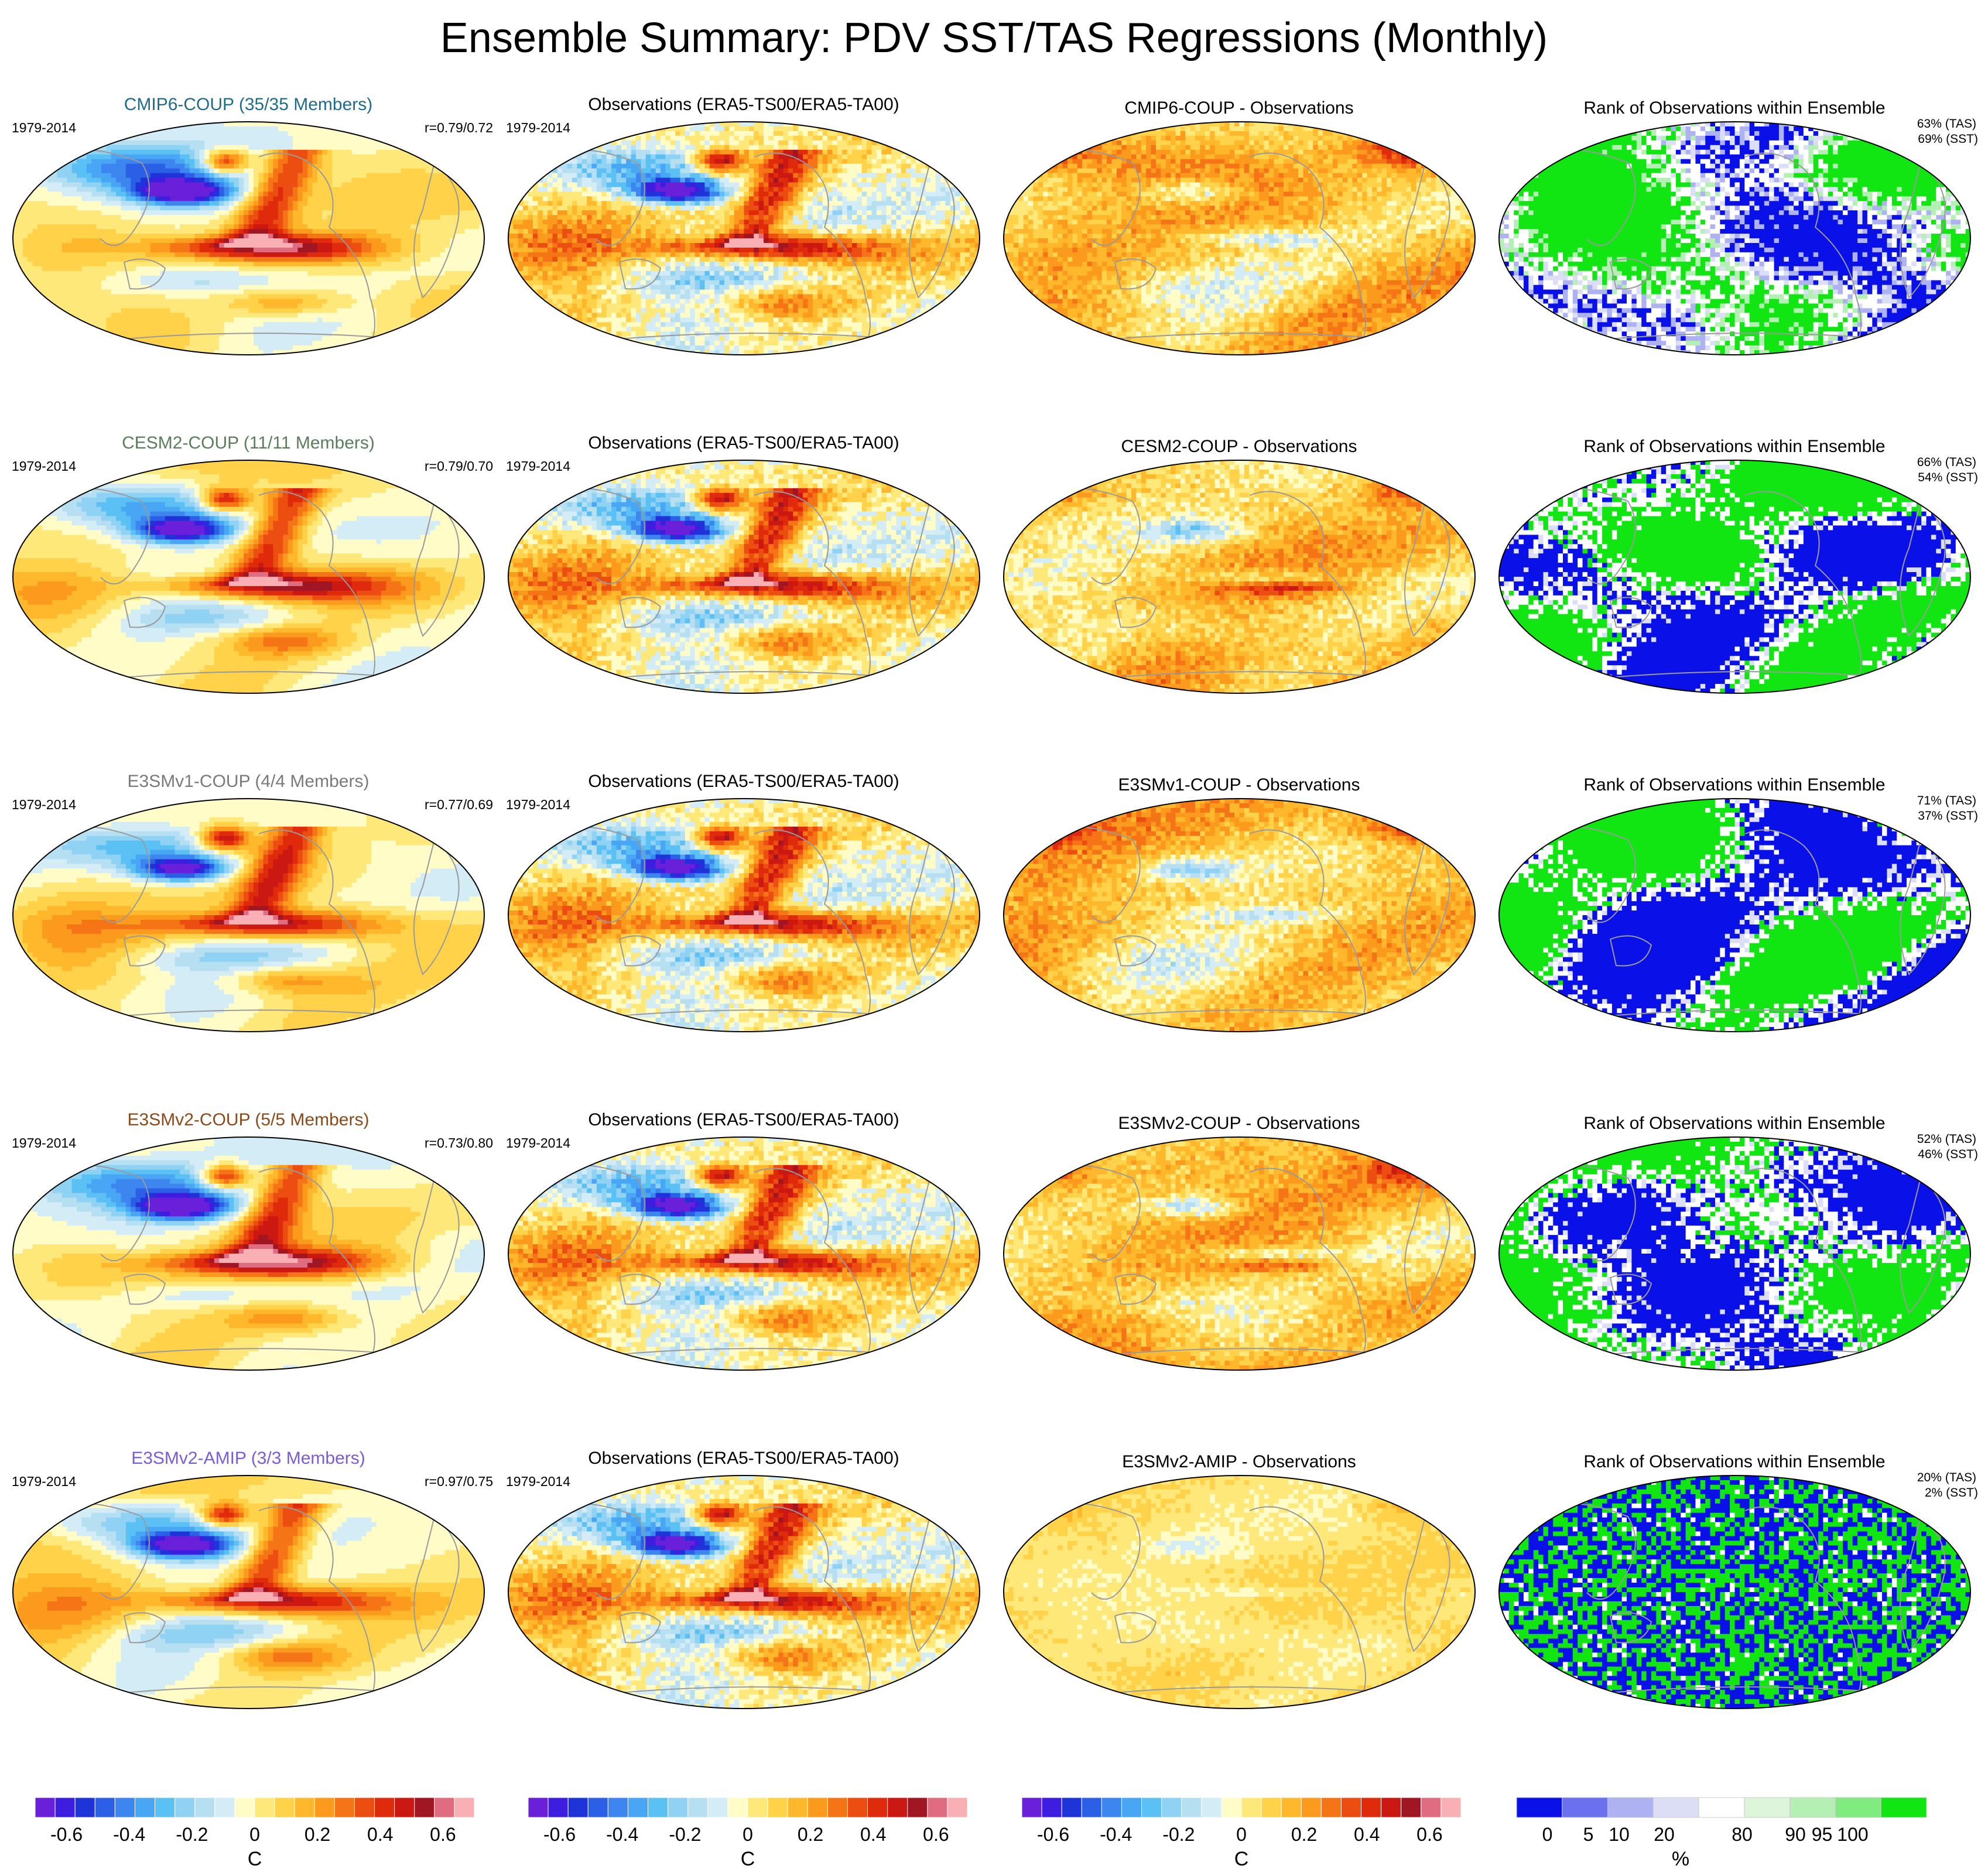 The height and width of the screenshot is (1876, 1988). What do you see at coordinates (1946, 1139) in the screenshot?
I see `rank-tas-percent: 52% (TAS)` at bounding box center [1946, 1139].